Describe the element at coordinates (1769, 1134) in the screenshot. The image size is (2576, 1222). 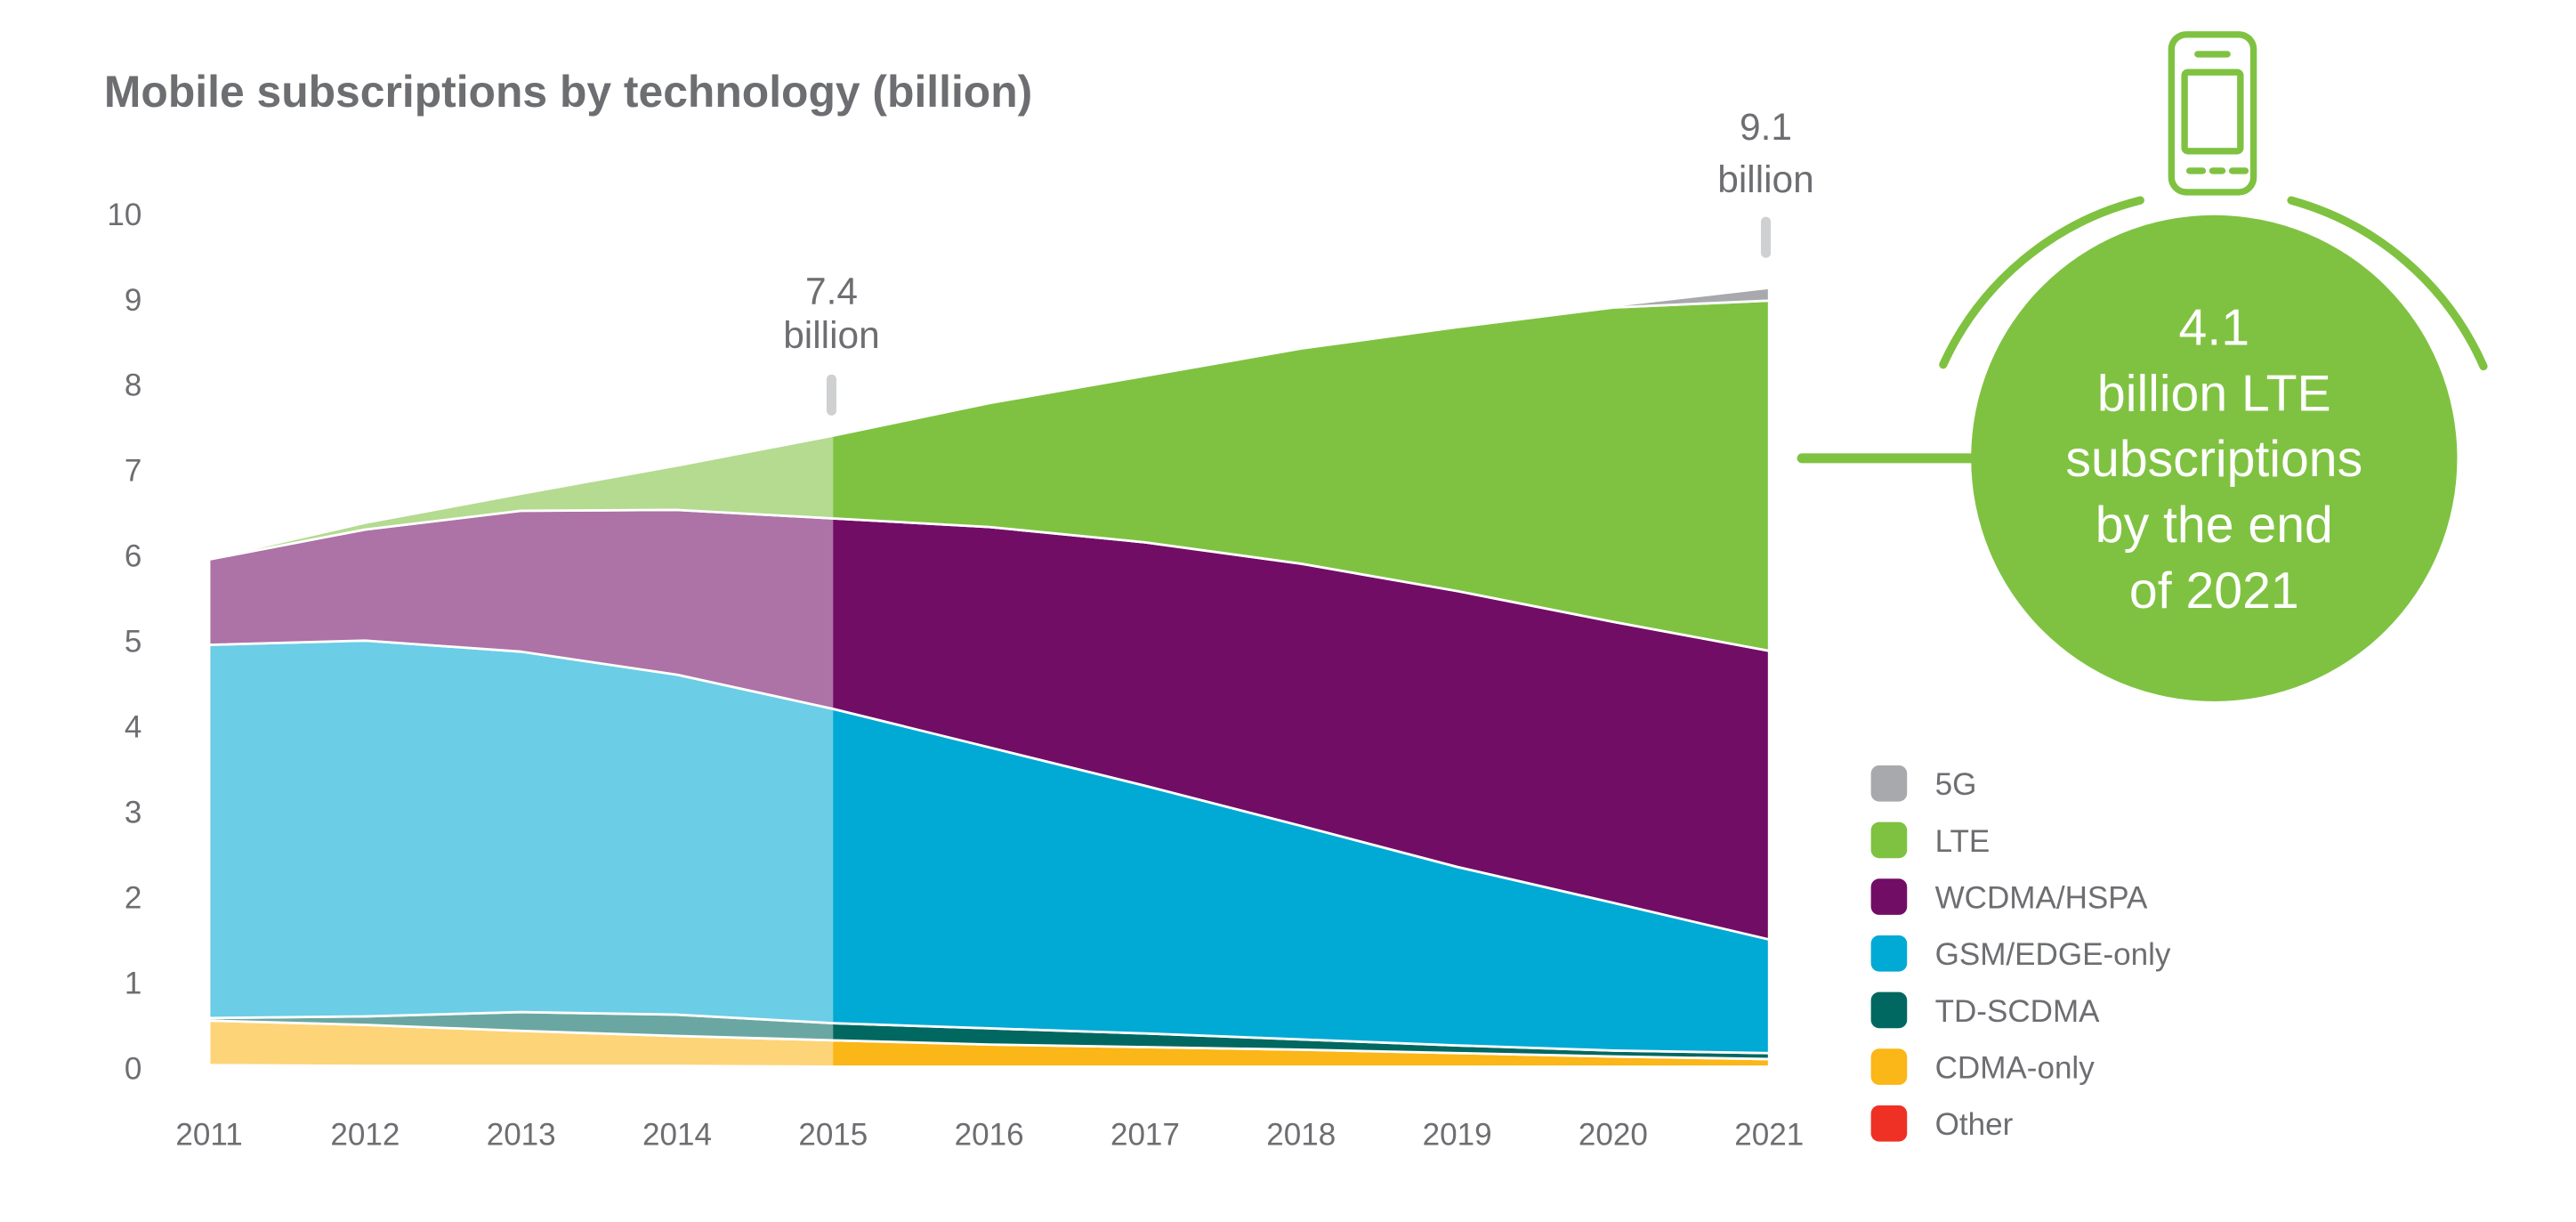
I see `x-tick-label: 2021` at that location.